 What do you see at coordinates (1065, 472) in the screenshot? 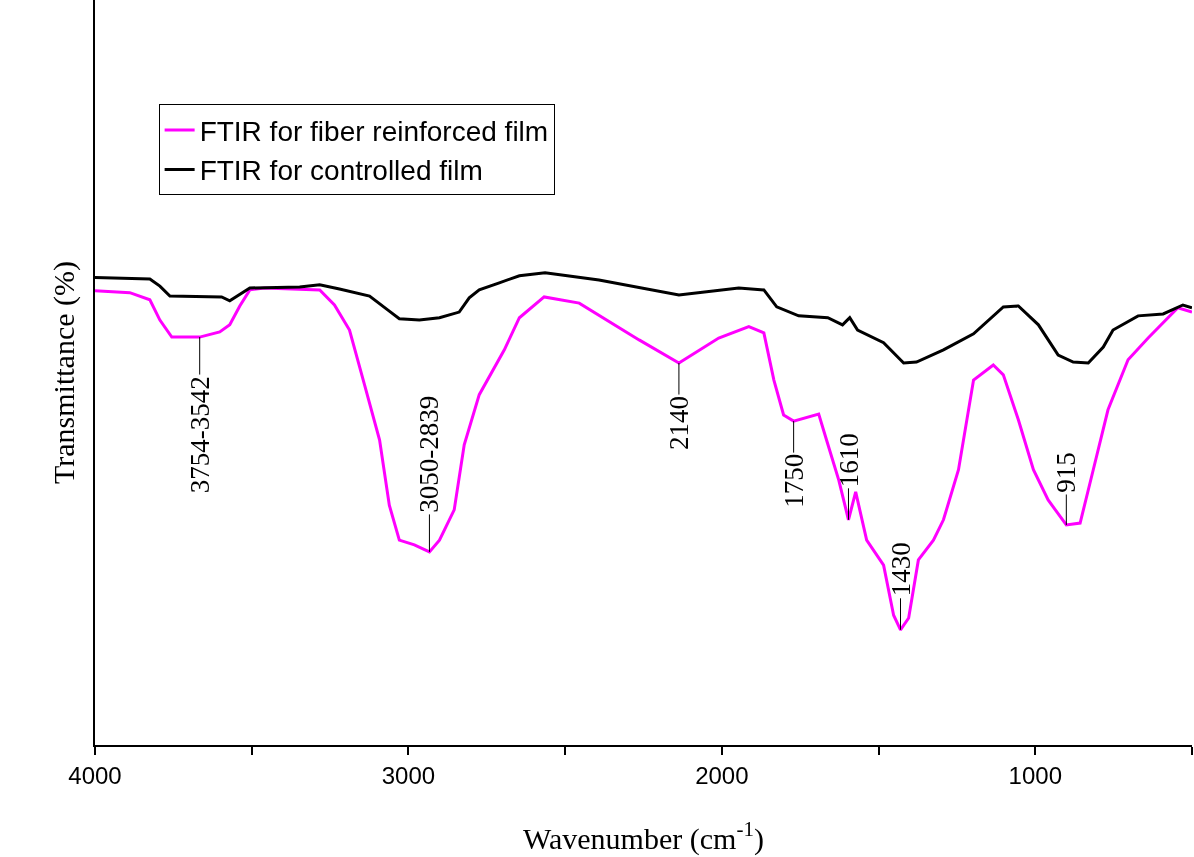
I see `annotation: 915` at bounding box center [1065, 472].